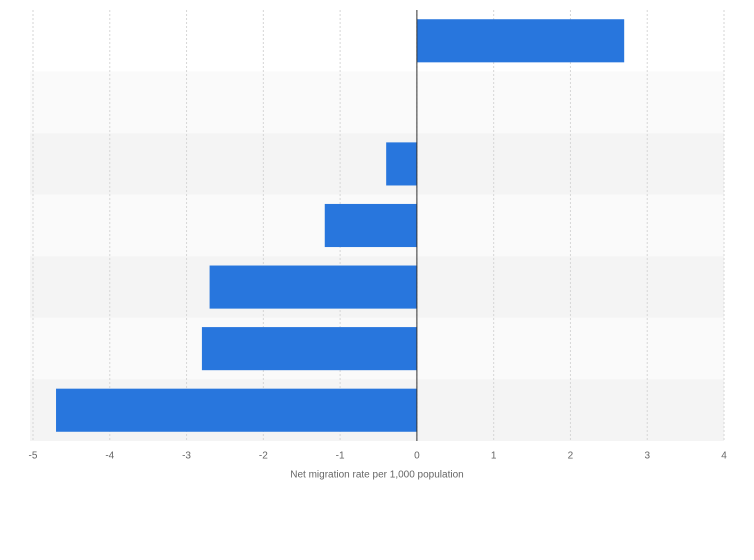 The width and height of the screenshot is (754, 560). I want to click on x-tick-label: 0, so click(417, 456).